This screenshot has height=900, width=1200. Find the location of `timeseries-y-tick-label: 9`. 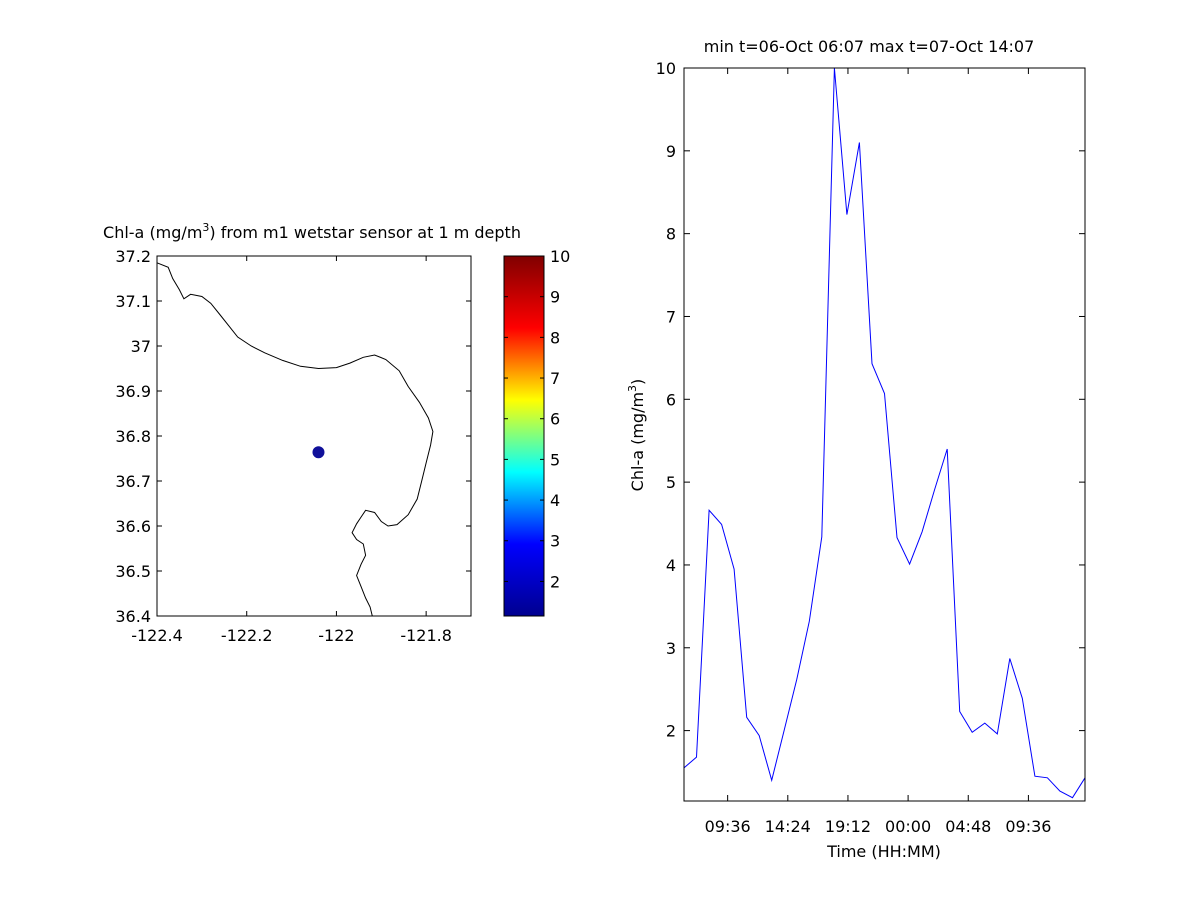

timeseries-y-tick-label: 9 is located at coordinates (671, 151).